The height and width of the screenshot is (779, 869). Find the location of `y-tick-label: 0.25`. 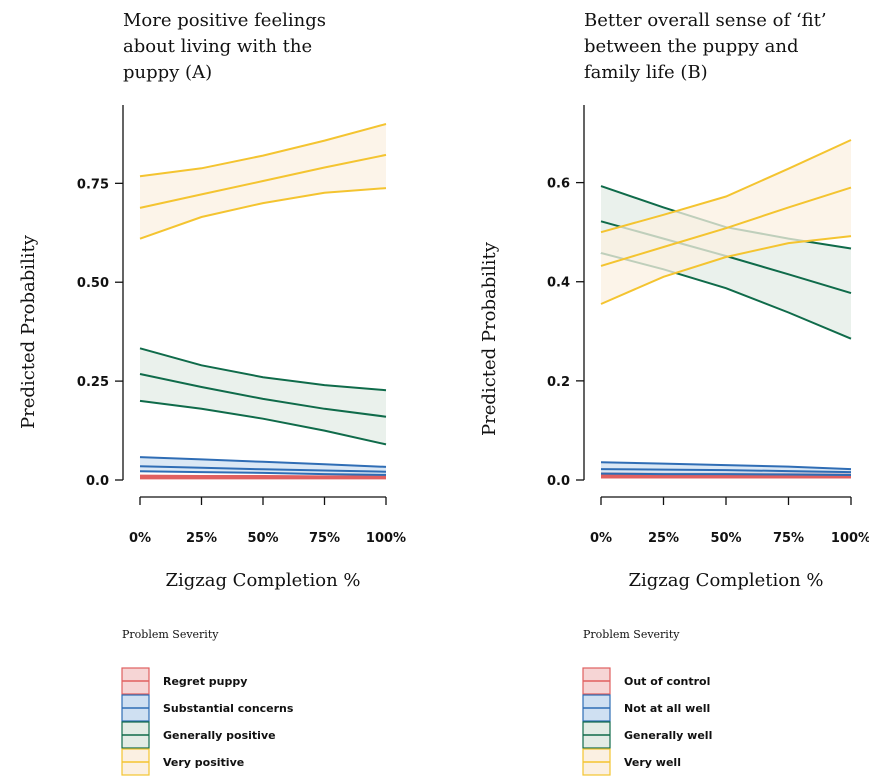

y-tick-label: 0.25 is located at coordinates (93, 382).